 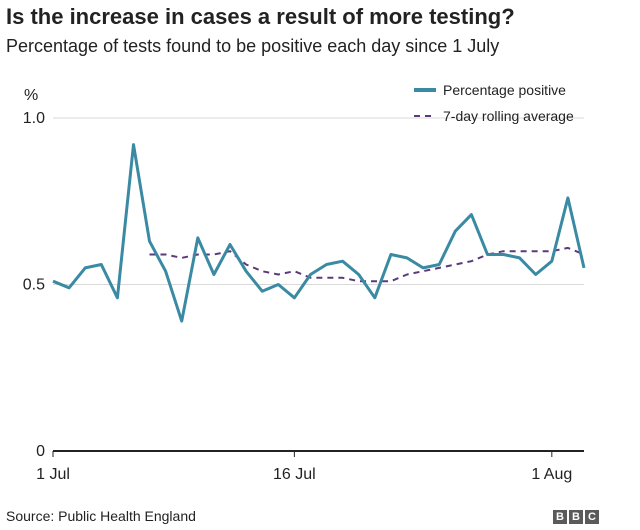 I want to click on x-tick-label: 1 Jul, so click(x=53, y=474).